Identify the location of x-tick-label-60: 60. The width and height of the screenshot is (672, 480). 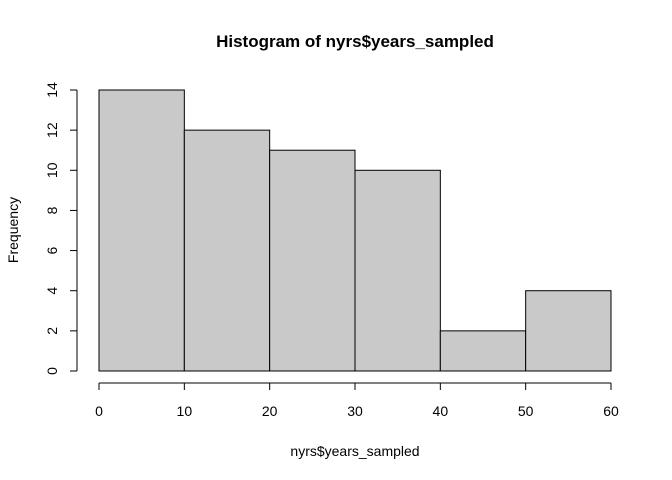
(611, 411).